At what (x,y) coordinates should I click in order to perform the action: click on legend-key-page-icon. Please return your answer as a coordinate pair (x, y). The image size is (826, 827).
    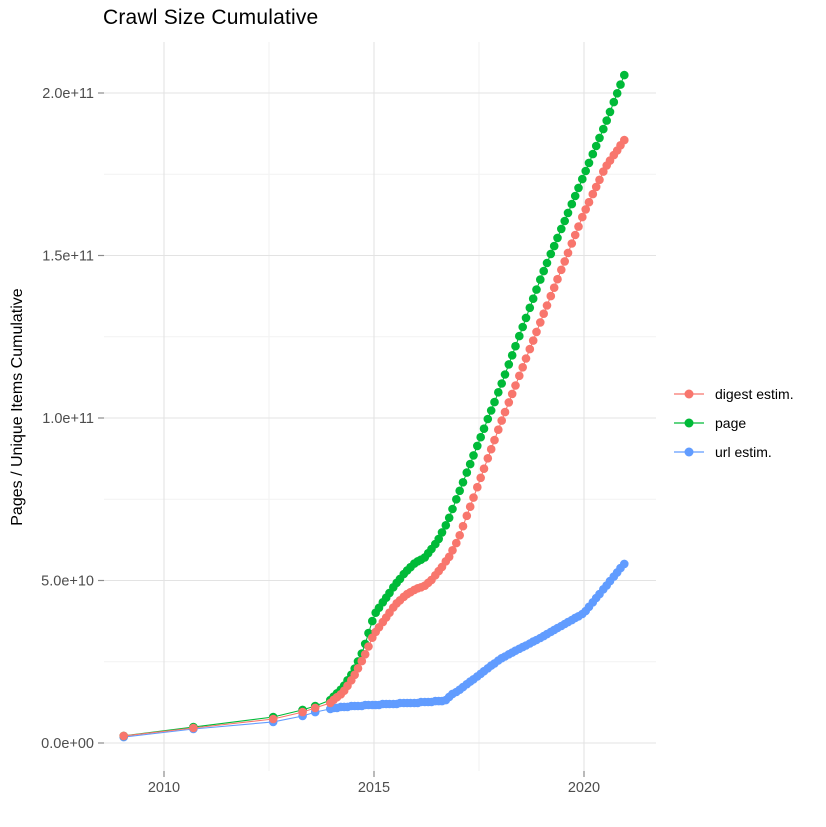
    Looking at the image, I should click on (689, 422).